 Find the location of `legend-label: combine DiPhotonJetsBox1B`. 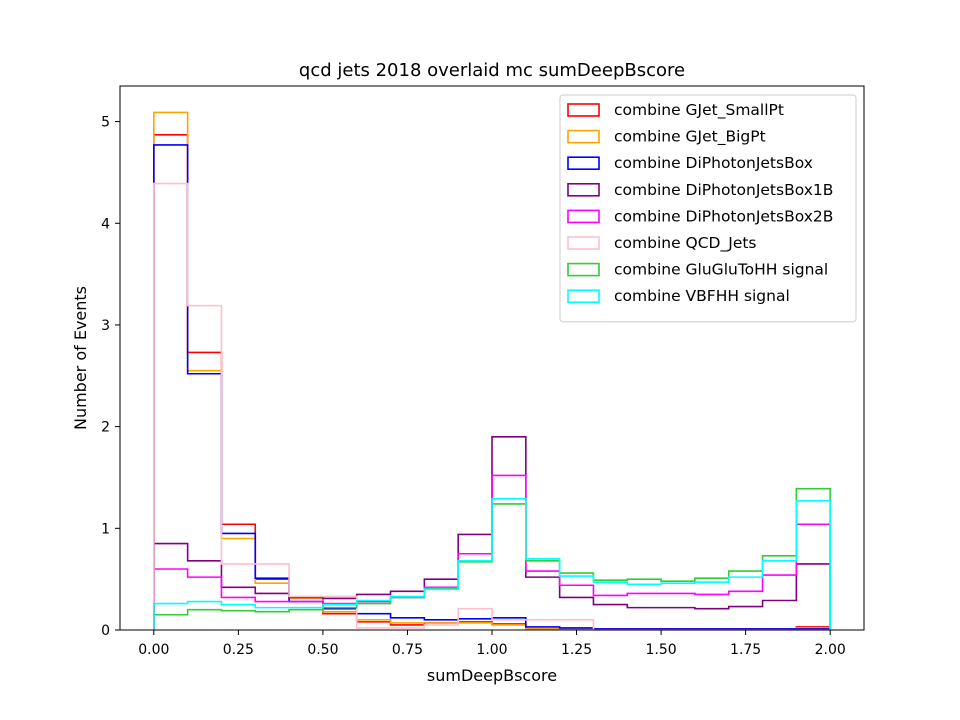

legend-label: combine DiPhotonJetsBox1B is located at coordinates (723, 190).